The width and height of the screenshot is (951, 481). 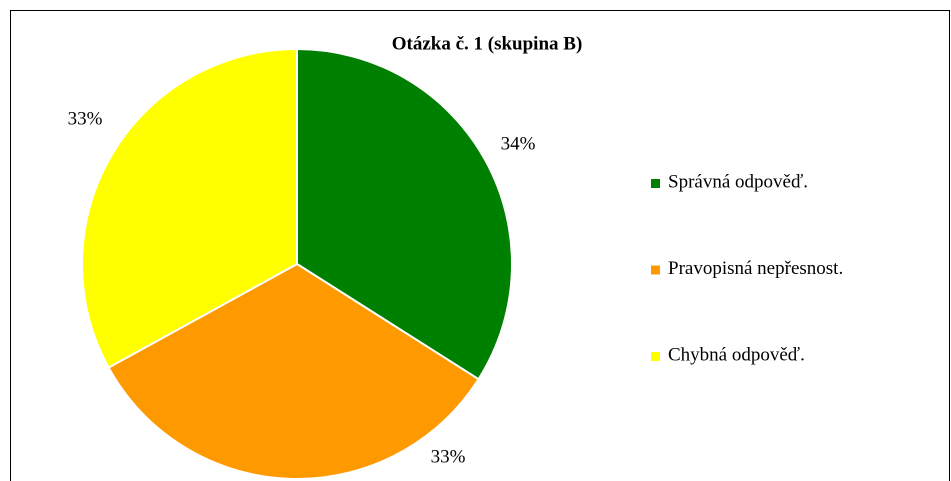 What do you see at coordinates (487, 43) in the screenshot?
I see `chart-title: Otázka č. 1 (skupina B)` at bounding box center [487, 43].